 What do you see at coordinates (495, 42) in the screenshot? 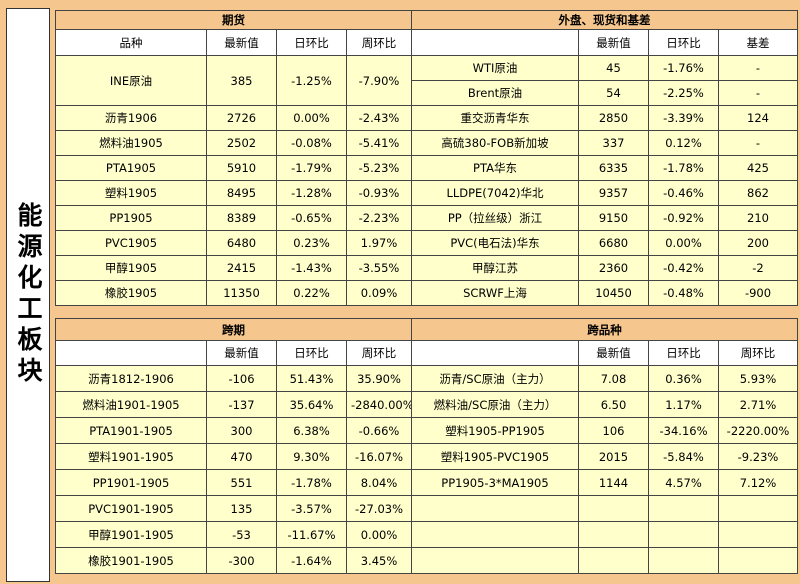
I see `spot-column-header` at bounding box center [495, 42].